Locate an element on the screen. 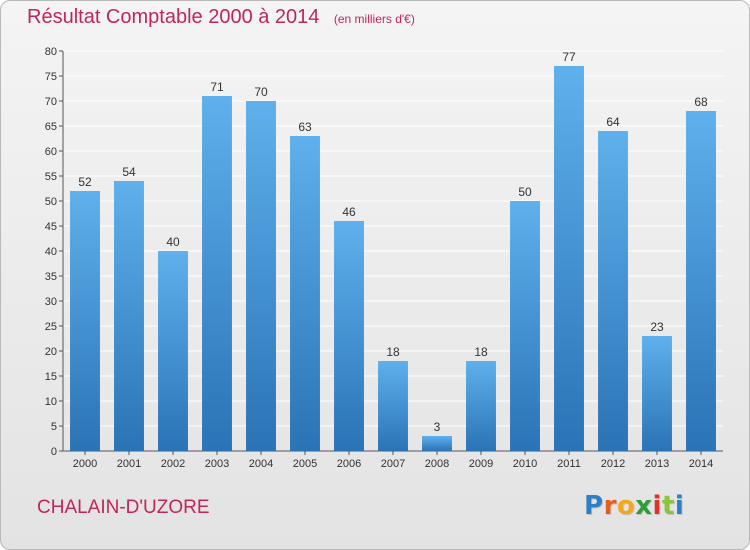 The image size is (750, 550). x-tick-label: 2001 is located at coordinates (129, 464).